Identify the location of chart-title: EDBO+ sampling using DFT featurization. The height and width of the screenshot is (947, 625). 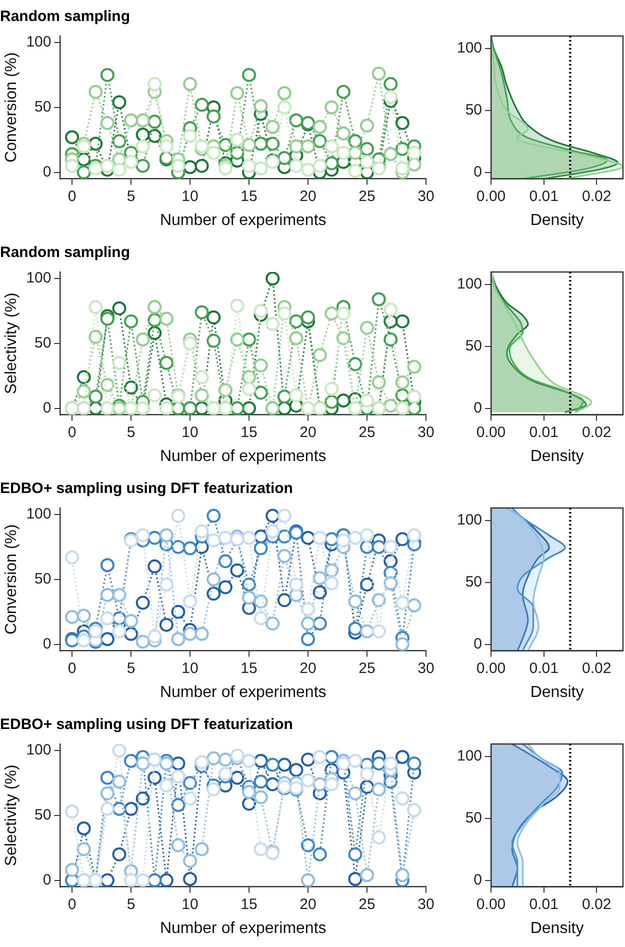
(146, 489).